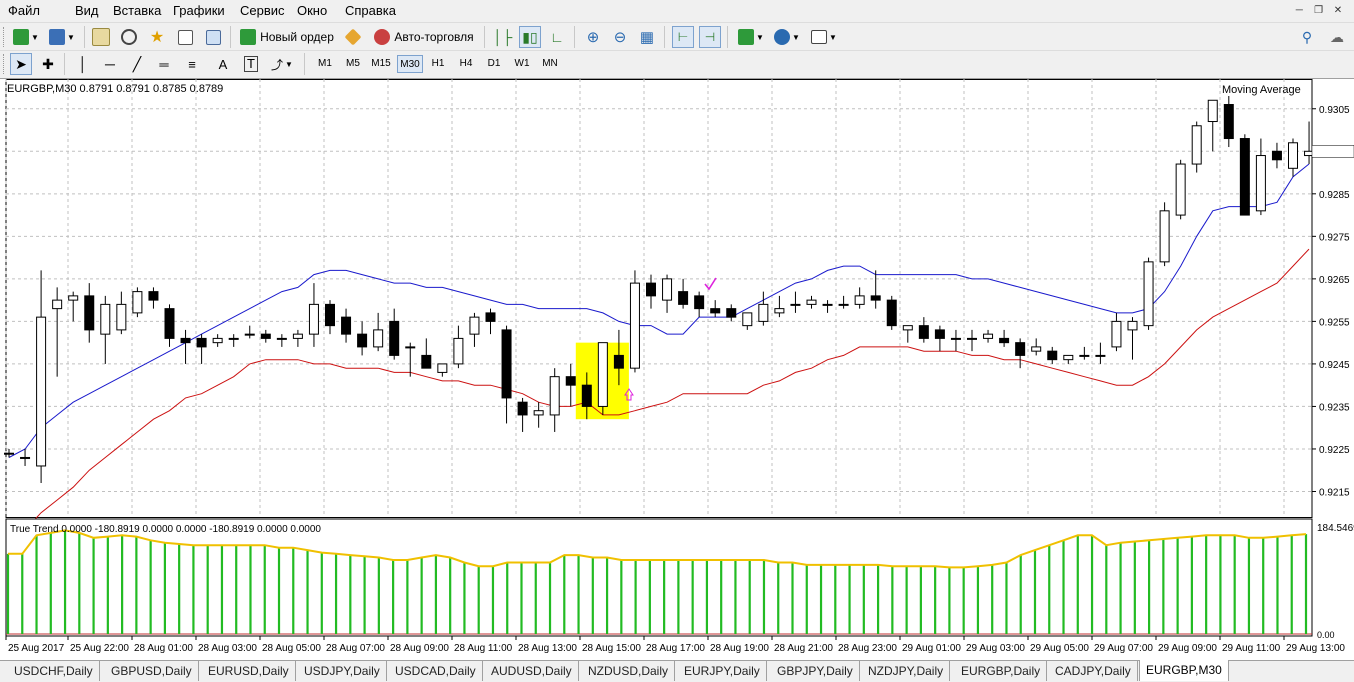  Describe the element at coordinates (657, 549) in the screenshot. I see `histogram-line` at that location.